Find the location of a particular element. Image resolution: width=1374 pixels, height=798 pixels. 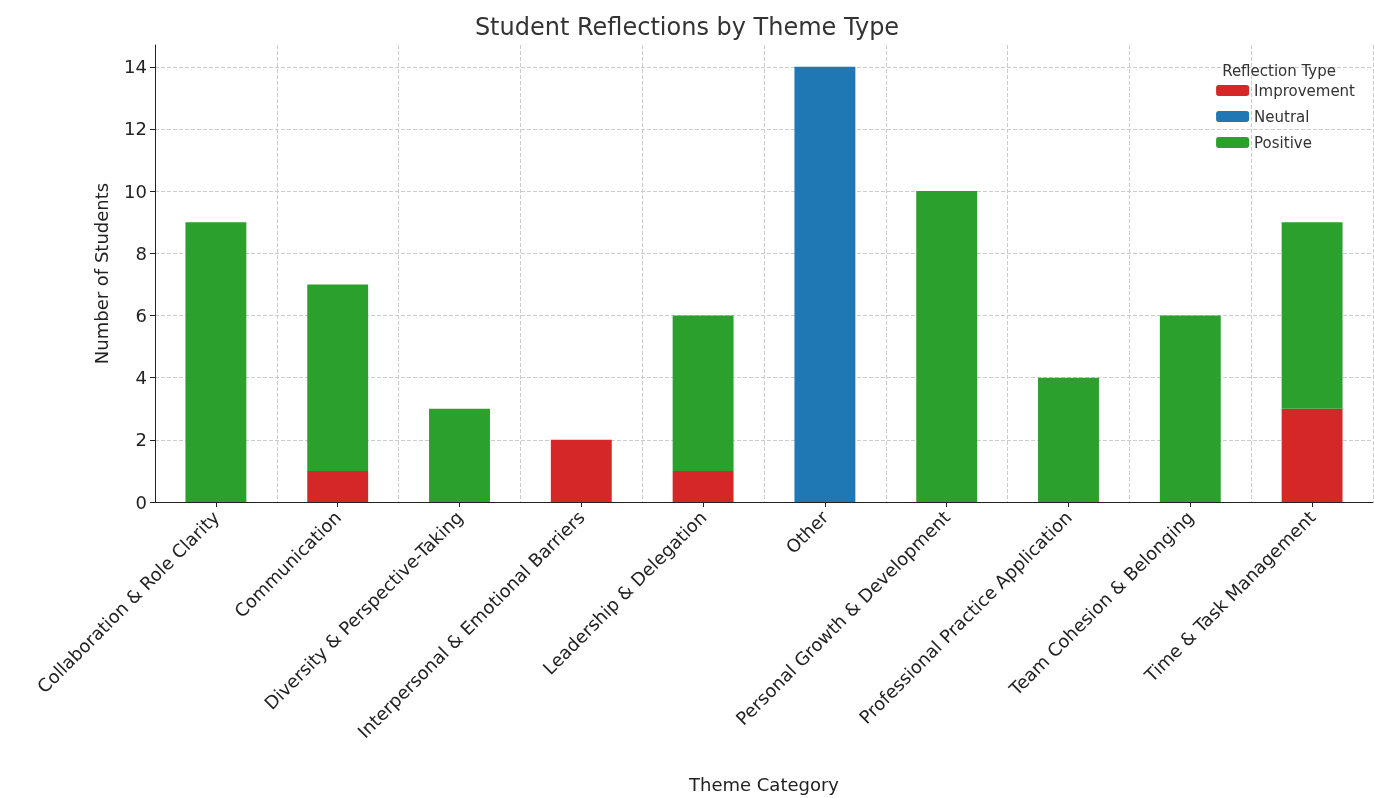

y-tick-label: 8 is located at coordinates (141, 253).